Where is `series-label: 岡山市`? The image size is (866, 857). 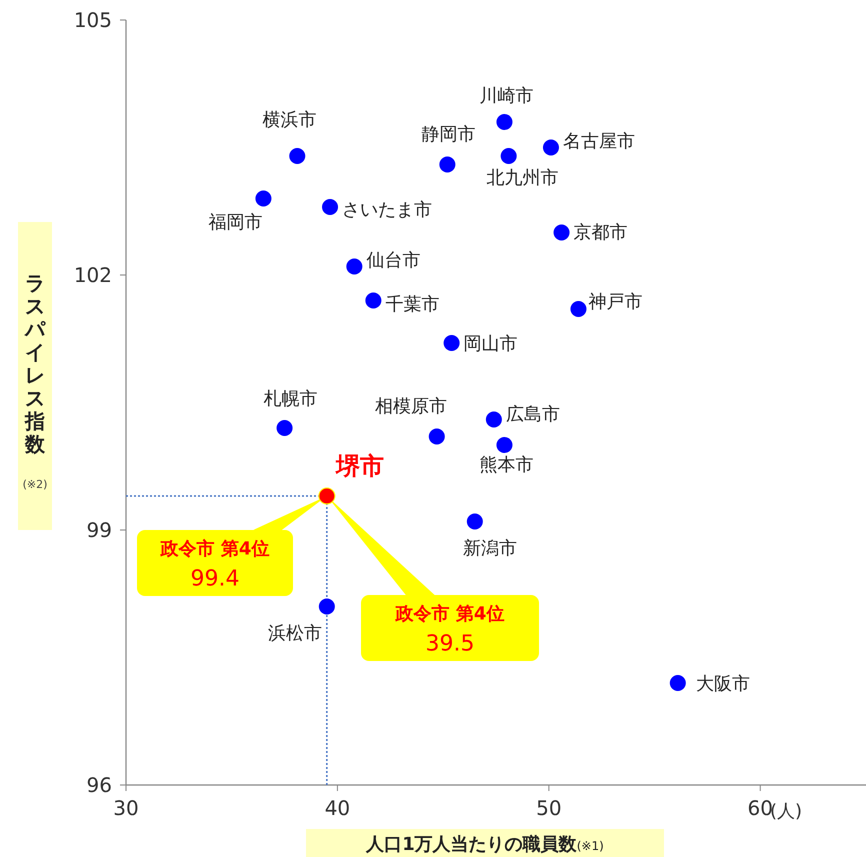 series-label: 岡山市 is located at coordinates (491, 344).